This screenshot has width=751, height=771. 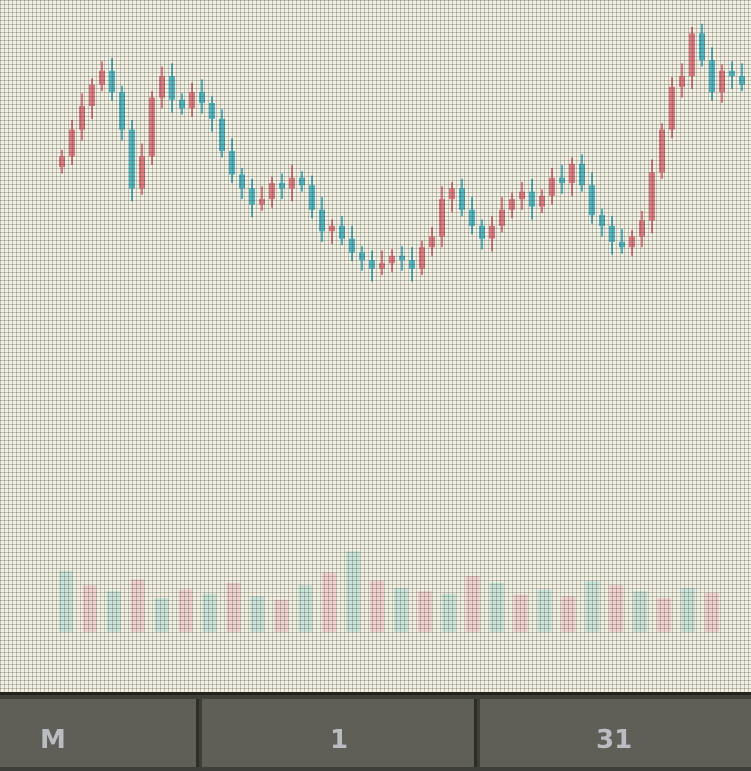 What do you see at coordinates (614, 740) in the screenshot?
I see `bottom-segment-3-label: 31` at bounding box center [614, 740].